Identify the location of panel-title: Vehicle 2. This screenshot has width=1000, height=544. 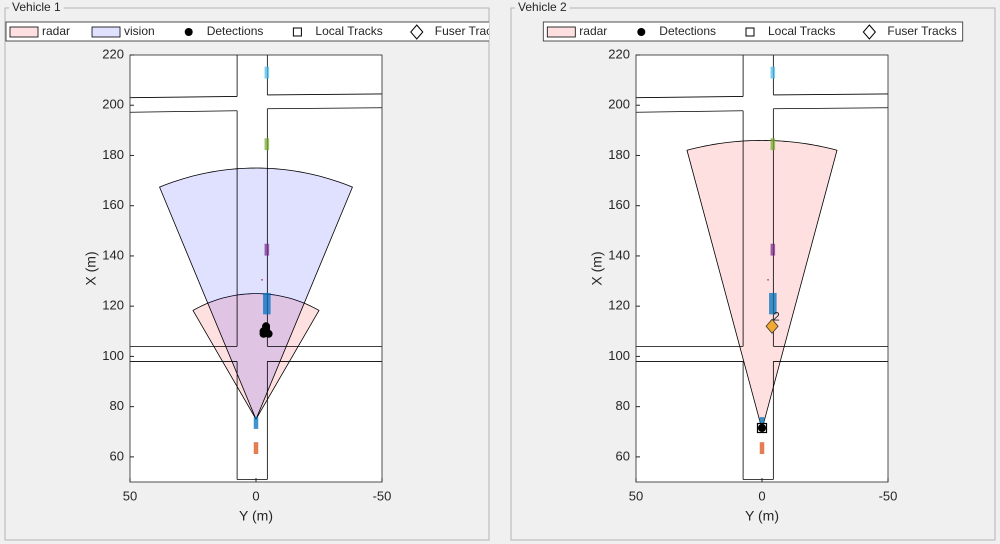
(542, 7).